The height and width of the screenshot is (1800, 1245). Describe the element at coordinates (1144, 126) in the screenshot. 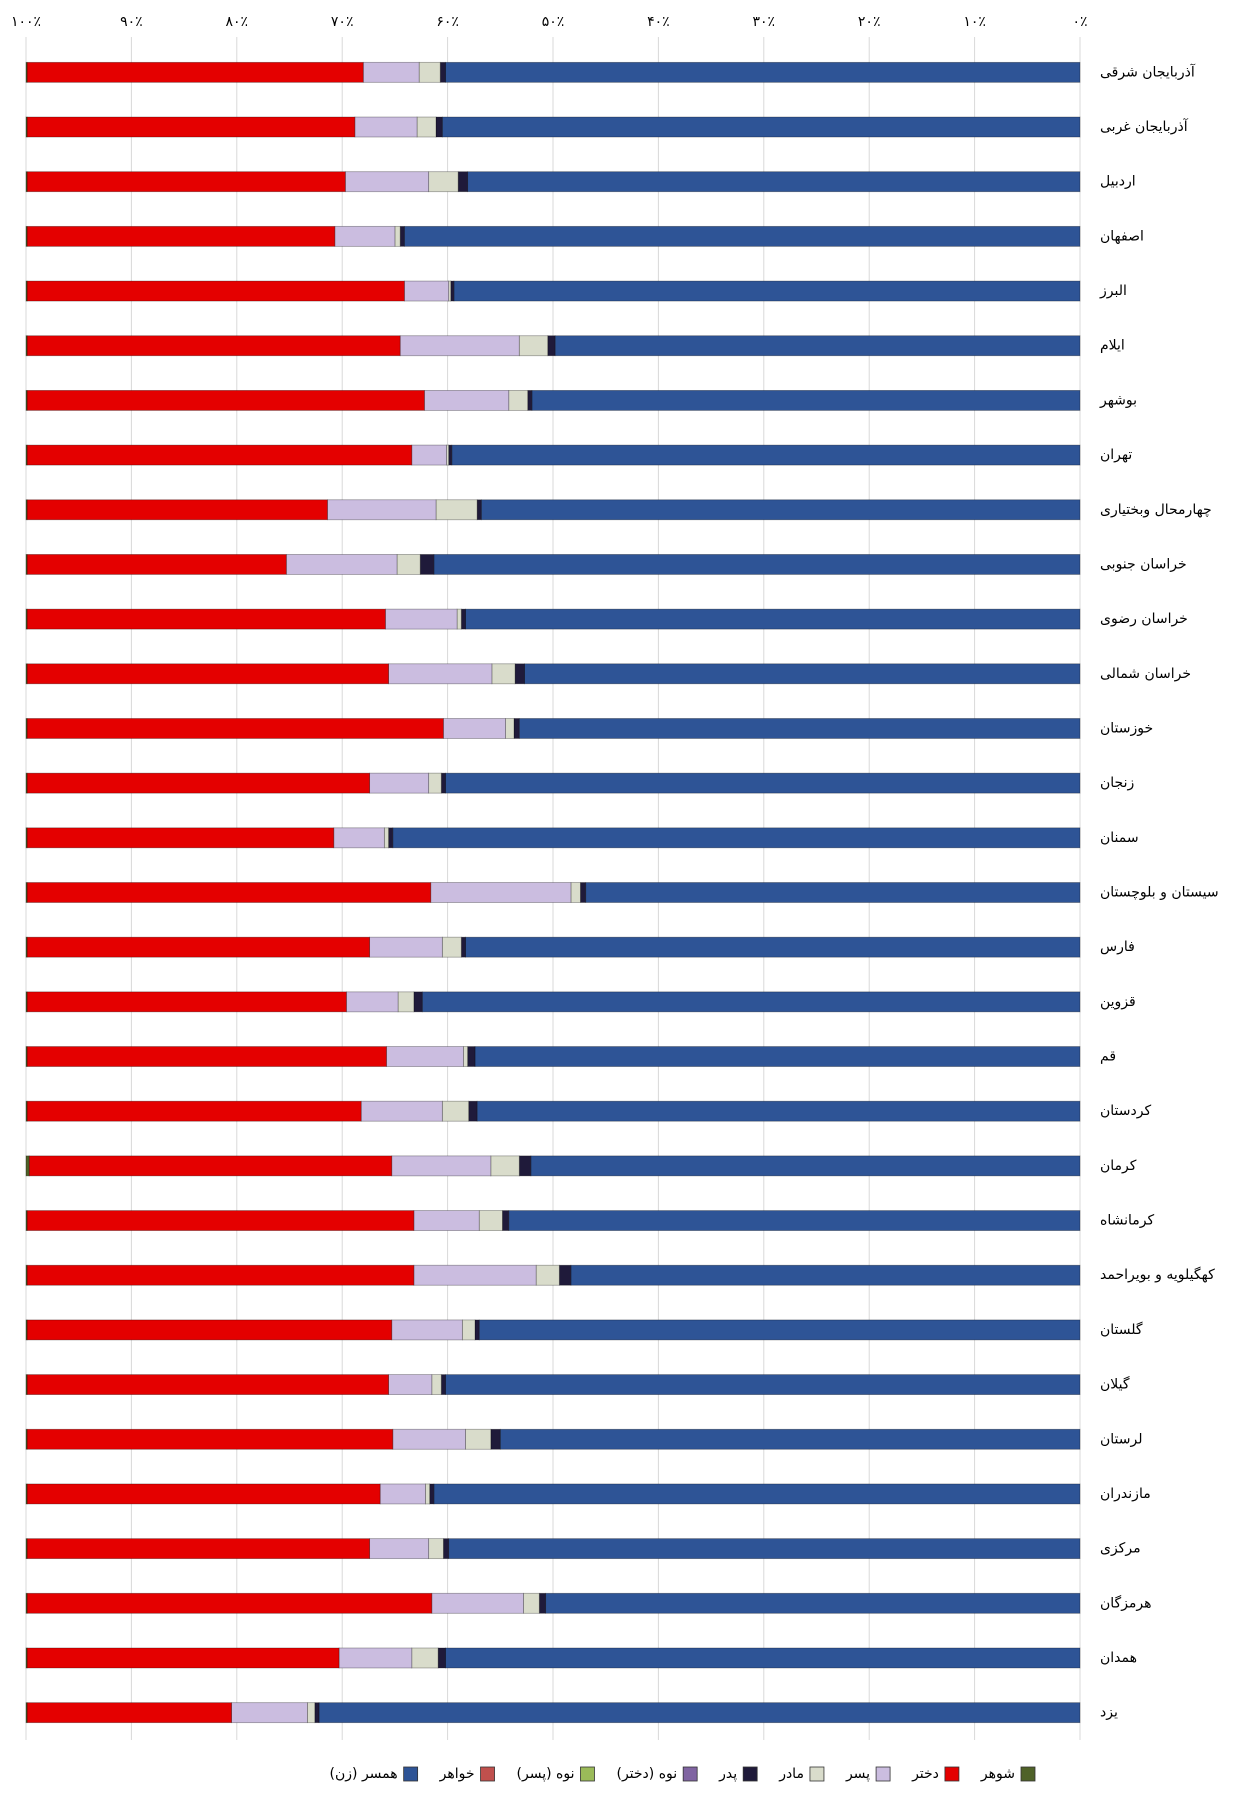

I see `category-label: آذربایجان غربی` at that location.